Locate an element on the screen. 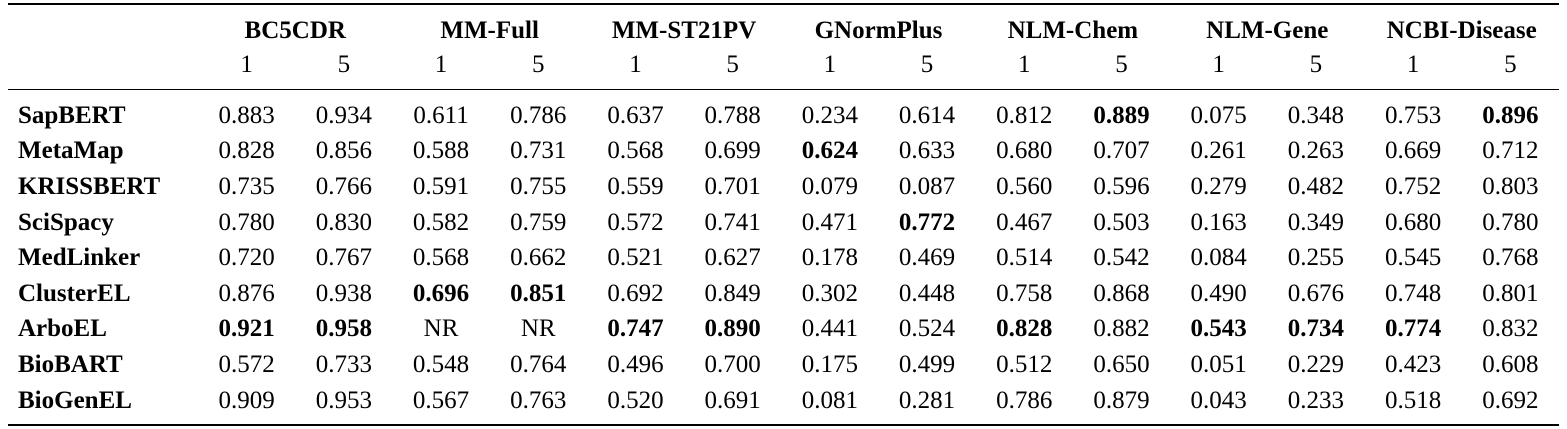 This screenshot has width=1567, height=429. score-cell: 0.896 is located at coordinates (1510, 115).